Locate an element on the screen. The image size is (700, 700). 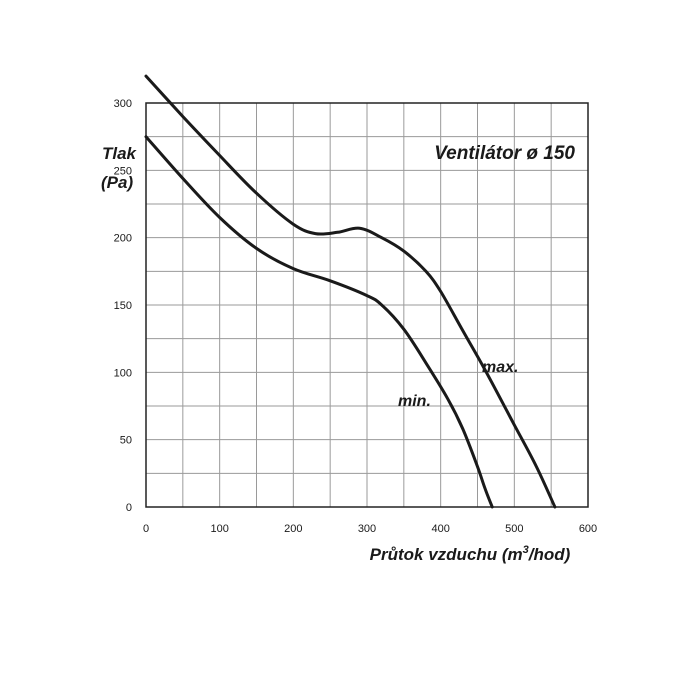
x-tick-label: 100 is located at coordinates (219, 529).